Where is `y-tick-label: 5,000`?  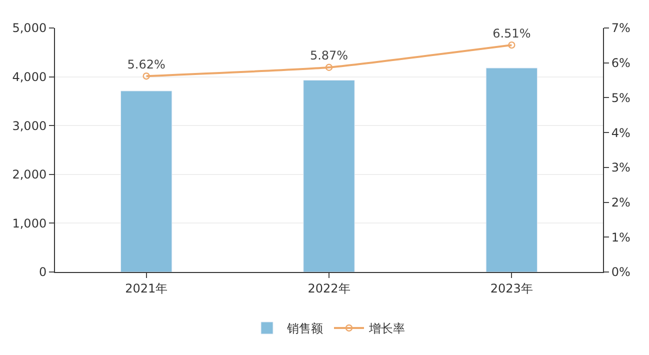
y-tick-label: 5,000 is located at coordinates (29, 28).